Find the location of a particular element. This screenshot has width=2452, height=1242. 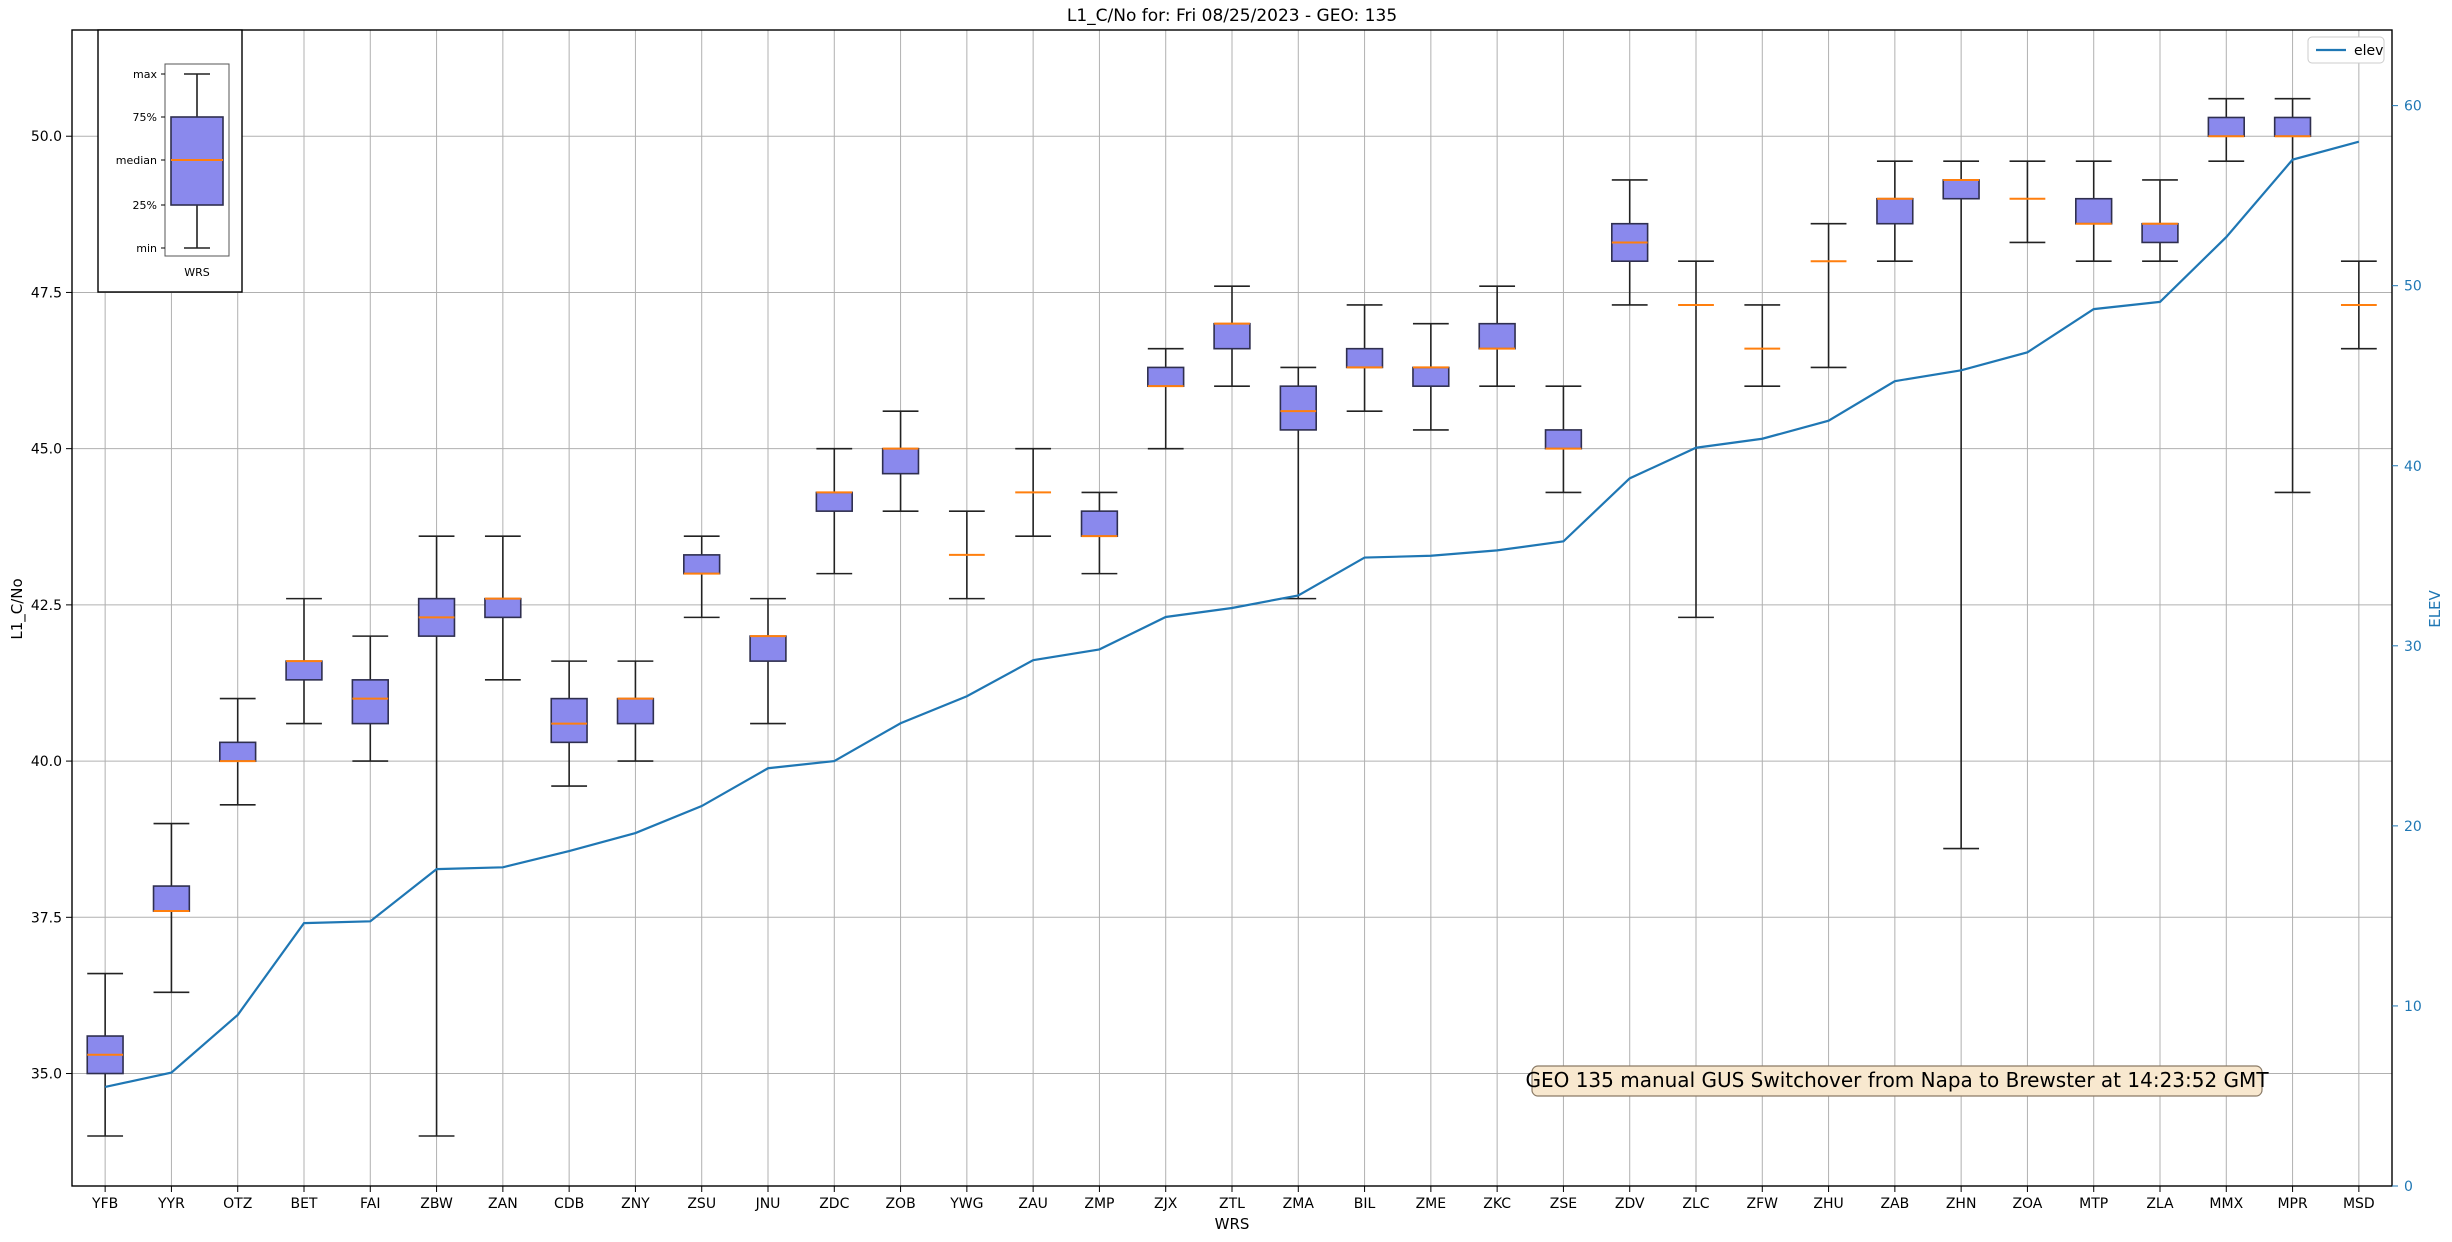

x-tick-label: ZLA is located at coordinates (2160, 1204).